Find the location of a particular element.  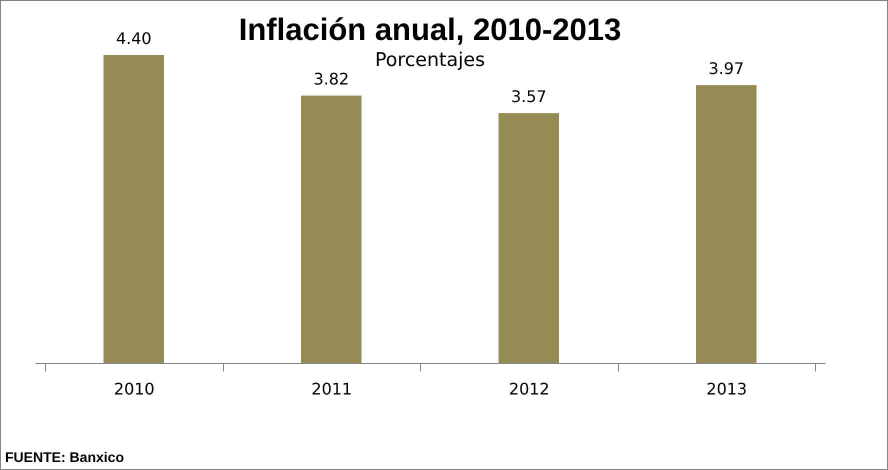

x-tick-label: 2012 is located at coordinates (529, 389).